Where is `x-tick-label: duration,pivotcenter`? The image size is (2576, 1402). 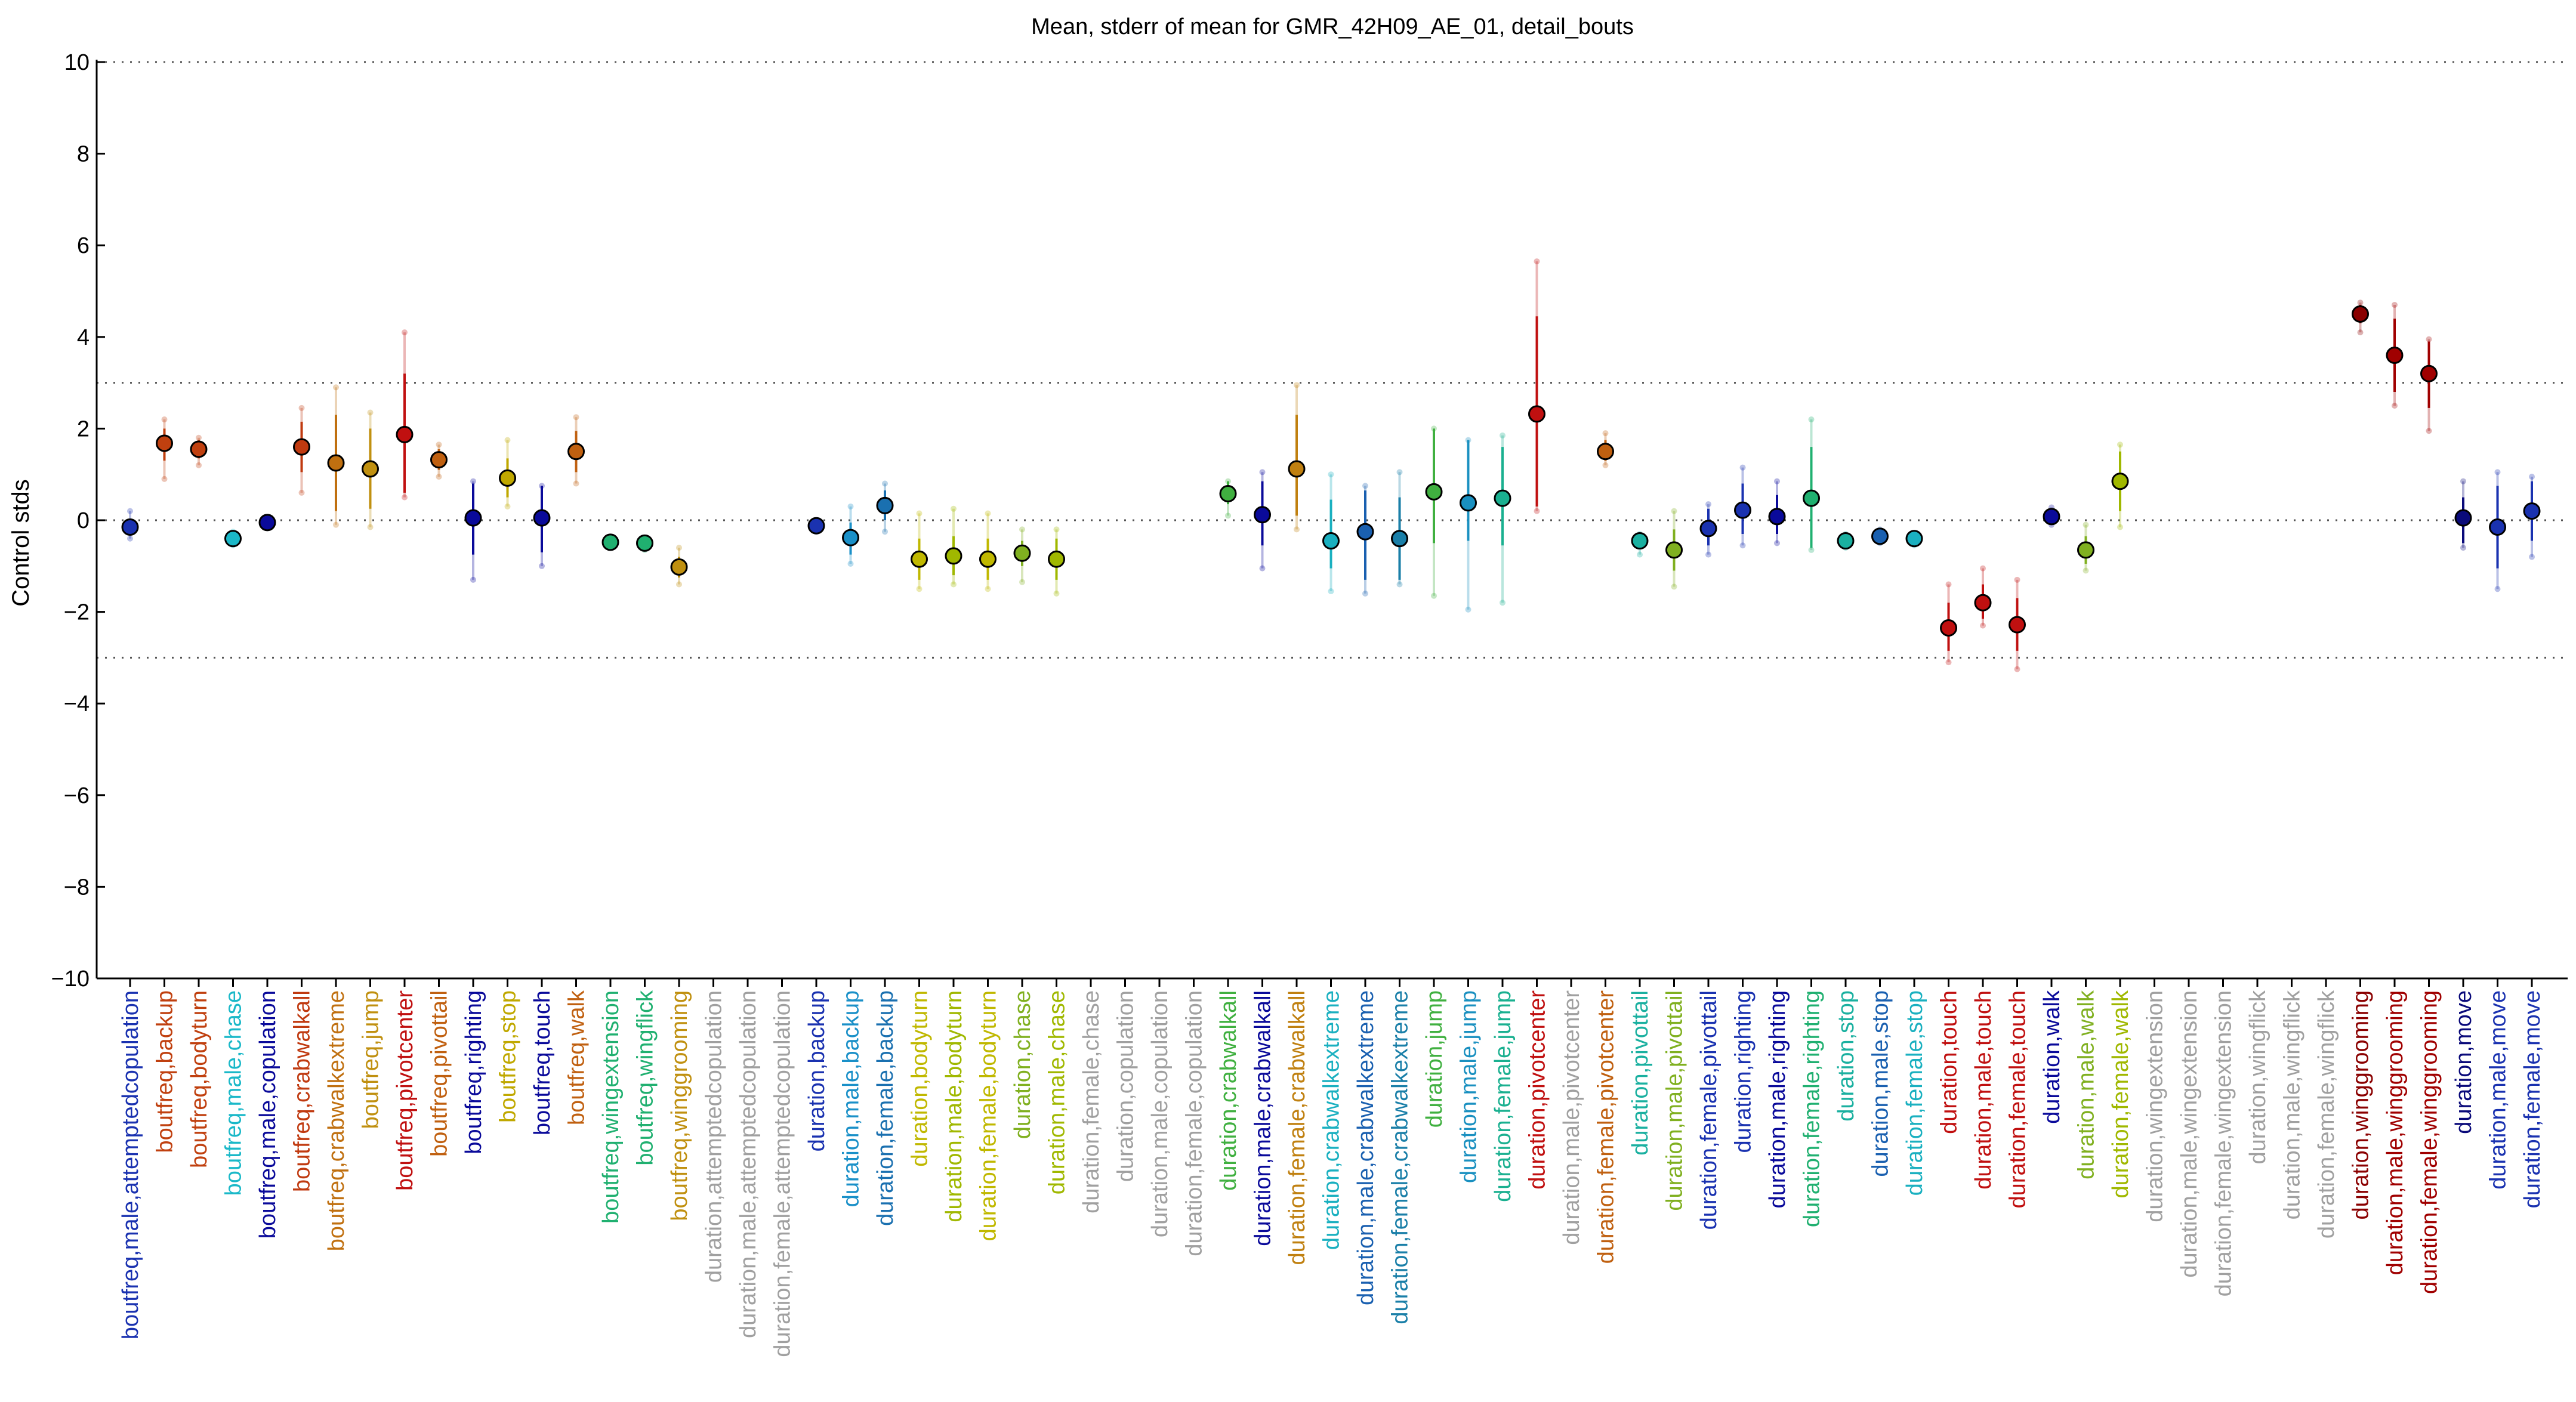
x-tick-label: duration,pivotcenter is located at coordinates (1537, 1090).